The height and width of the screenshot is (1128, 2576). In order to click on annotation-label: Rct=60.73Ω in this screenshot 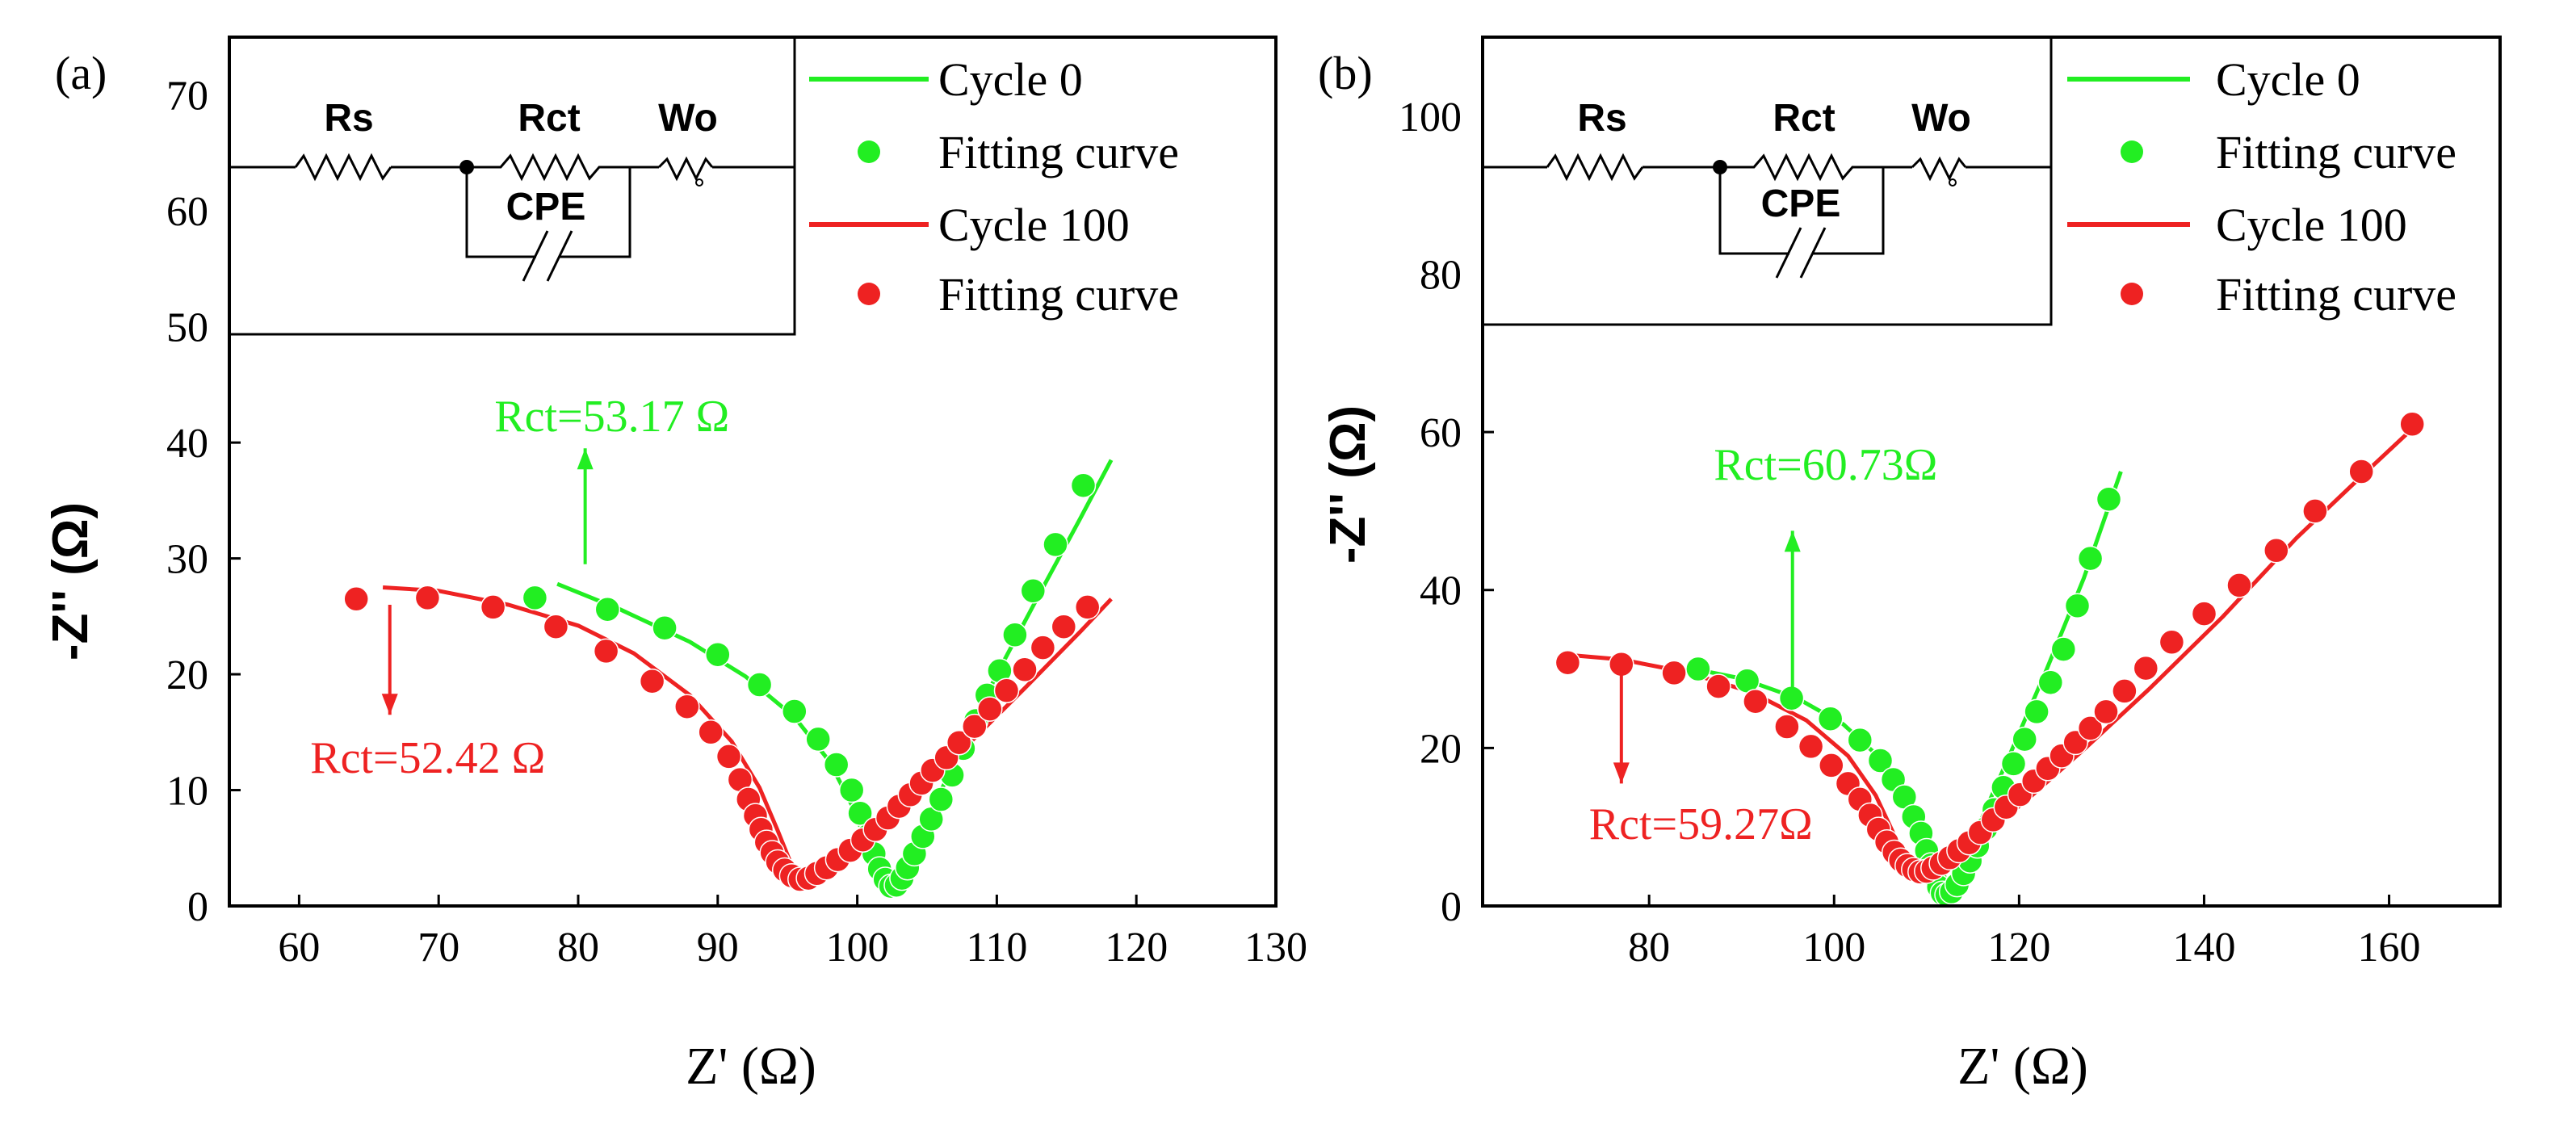, I will do `click(1825, 465)`.